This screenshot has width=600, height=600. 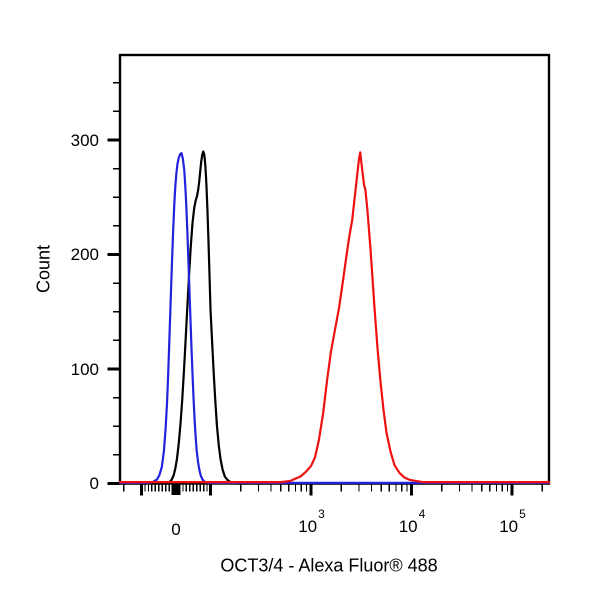 I want to click on y-axis-major-ticks, so click(x=113, y=311).